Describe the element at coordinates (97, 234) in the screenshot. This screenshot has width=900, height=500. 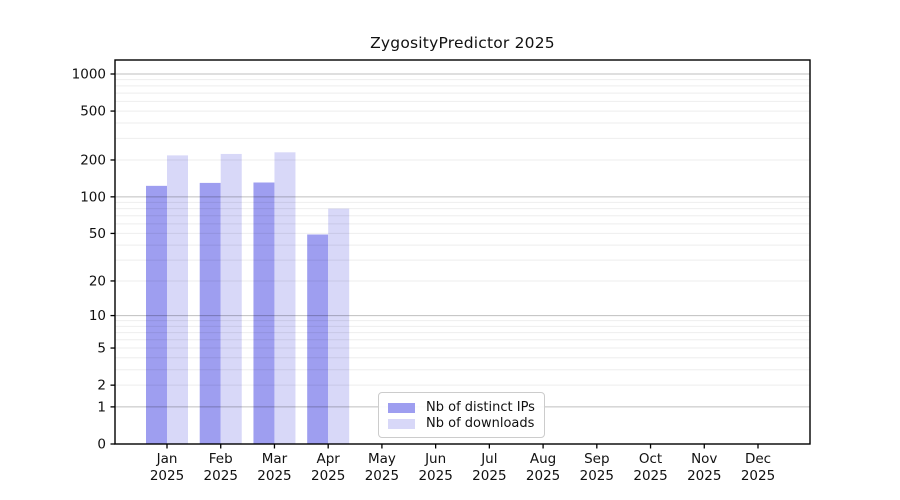
I see `y-tick-label: 50` at that location.